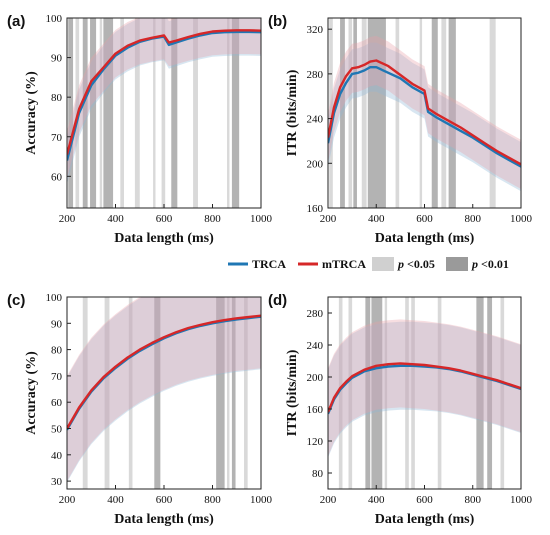 The image size is (550, 535). What do you see at coordinates (269, 264) in the screenshot?
I see `legend-trca-label: TRCA` at bounding box center [269, 264].